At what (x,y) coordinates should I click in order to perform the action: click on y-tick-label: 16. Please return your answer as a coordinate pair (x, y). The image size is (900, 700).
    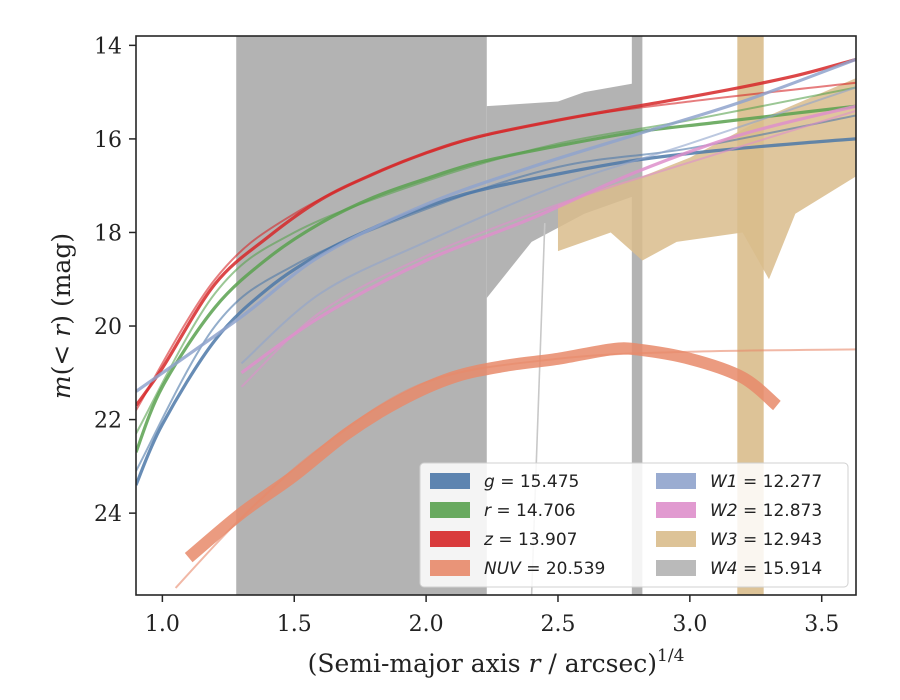
    Looking at the image, I should click on (108, 140).